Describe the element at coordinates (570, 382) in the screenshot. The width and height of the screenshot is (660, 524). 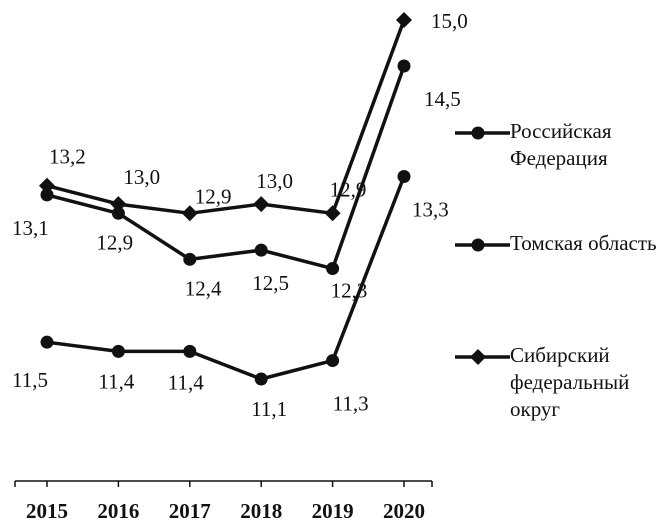
I see `legend-label: Сибирский федеральный округ` at that location.